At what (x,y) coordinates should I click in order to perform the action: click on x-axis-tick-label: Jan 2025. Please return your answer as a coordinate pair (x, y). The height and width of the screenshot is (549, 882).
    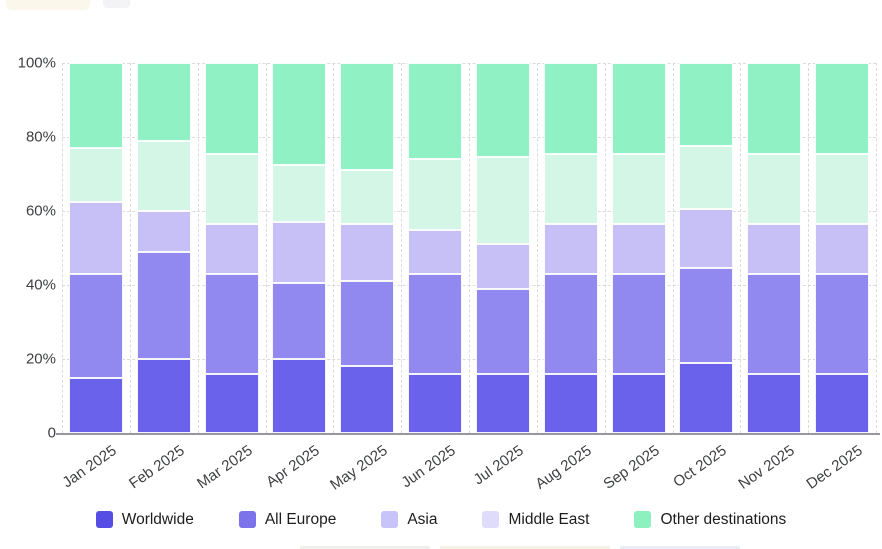
    Looking at the image, I should click on (89, 467).